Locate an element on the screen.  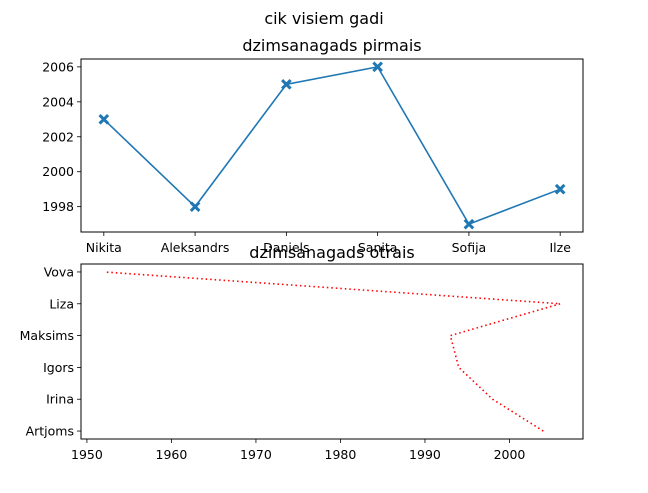
chart-bottom-ytick-label: Maksims is located at coordinates (47, 335).